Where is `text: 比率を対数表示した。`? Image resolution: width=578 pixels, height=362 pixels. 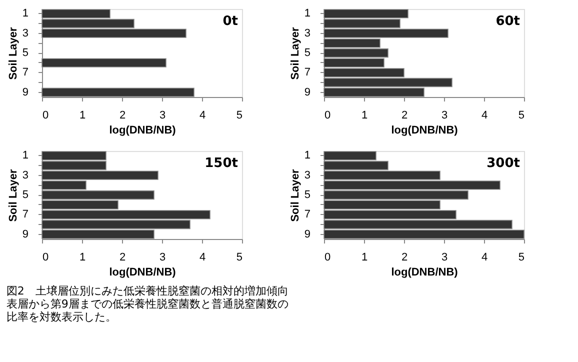
text: 比率を対数表示した。 is located at coordinates (61, 317).